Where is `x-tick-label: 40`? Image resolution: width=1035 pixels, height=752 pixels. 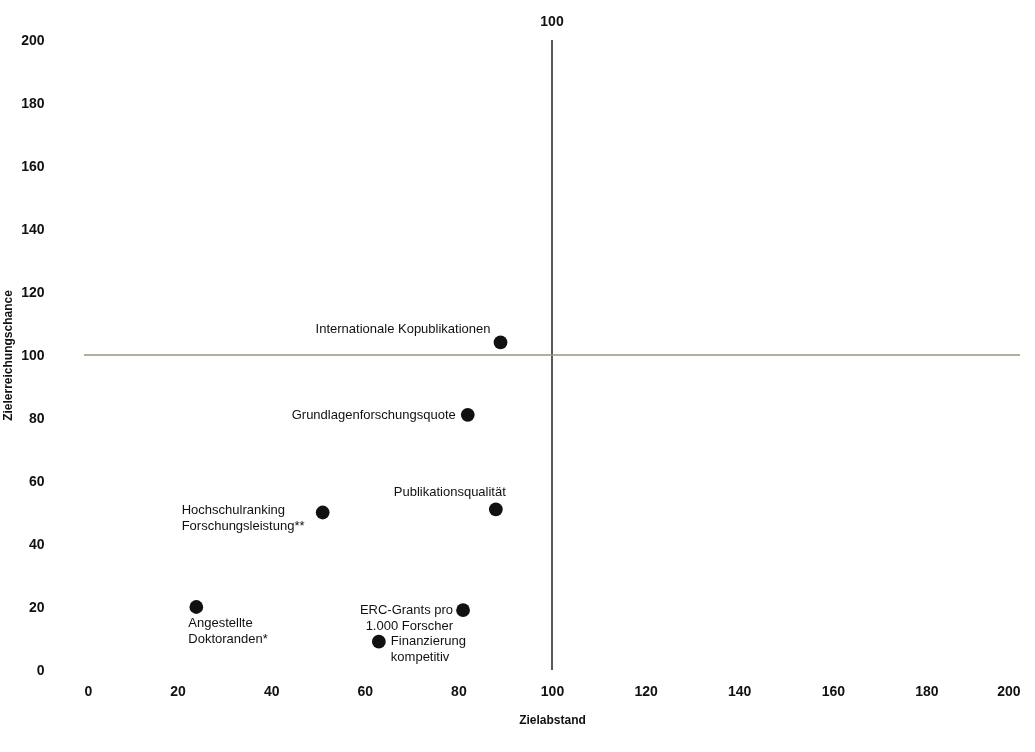
x-tick-label: 40 is located at coordinates (271, 690).